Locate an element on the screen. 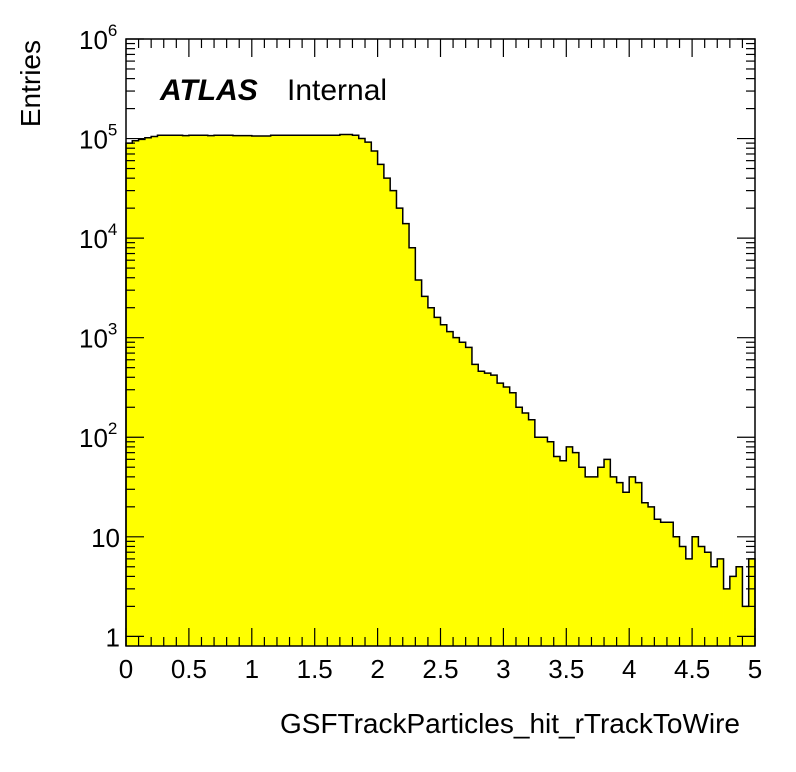  x-tick-label: 2.5 is located at coordinates (440, 669).